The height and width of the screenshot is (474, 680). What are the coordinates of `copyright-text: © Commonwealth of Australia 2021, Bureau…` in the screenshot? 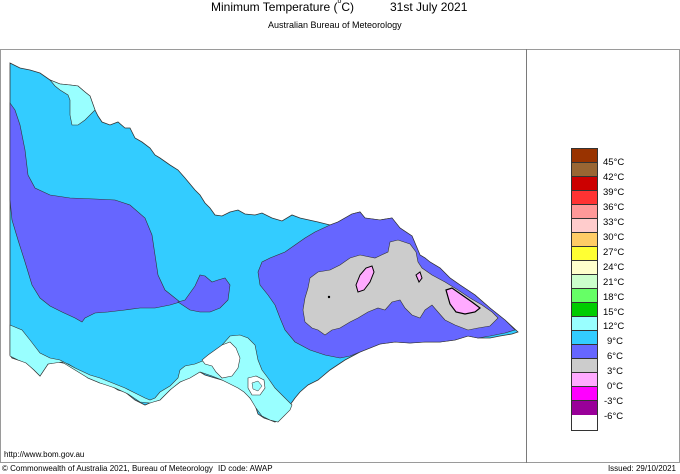 It's located at (107, 468).